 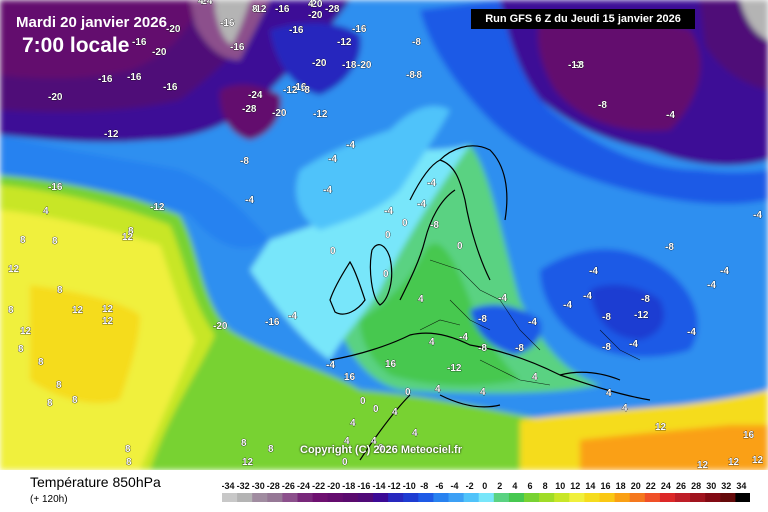 I want to click on scale-label: 18, so click(x=621, y=486).